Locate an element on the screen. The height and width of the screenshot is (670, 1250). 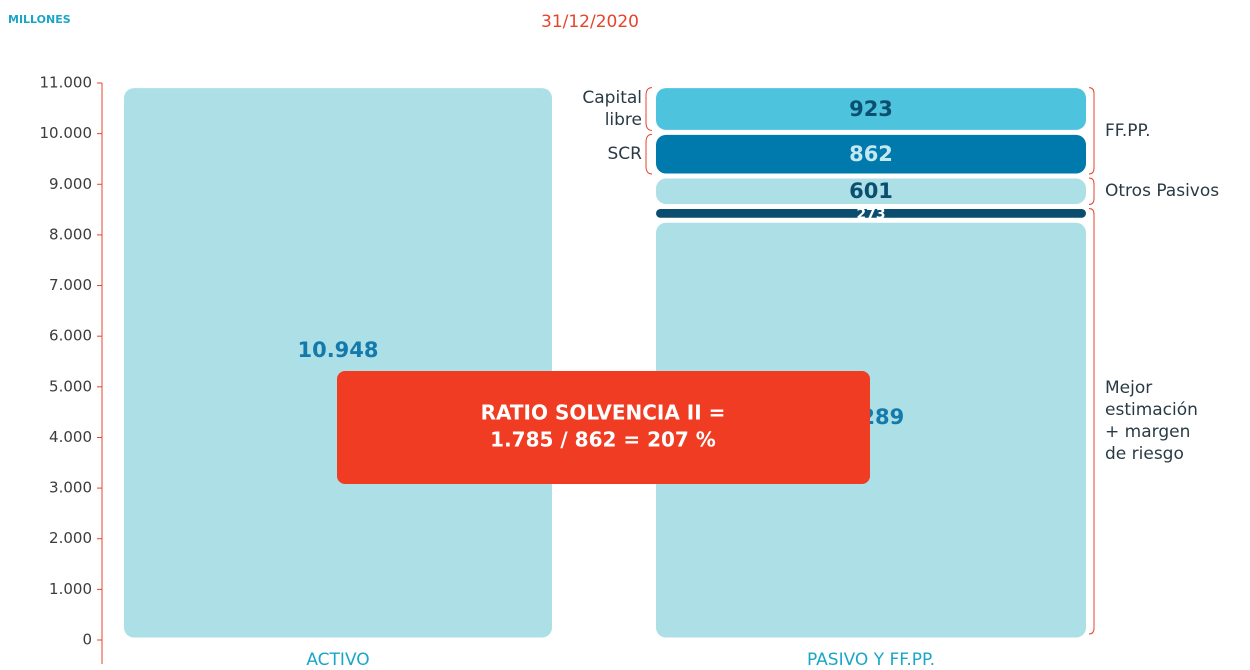
bracket-label: FF.PP. is located at coordinates (1128, 131).